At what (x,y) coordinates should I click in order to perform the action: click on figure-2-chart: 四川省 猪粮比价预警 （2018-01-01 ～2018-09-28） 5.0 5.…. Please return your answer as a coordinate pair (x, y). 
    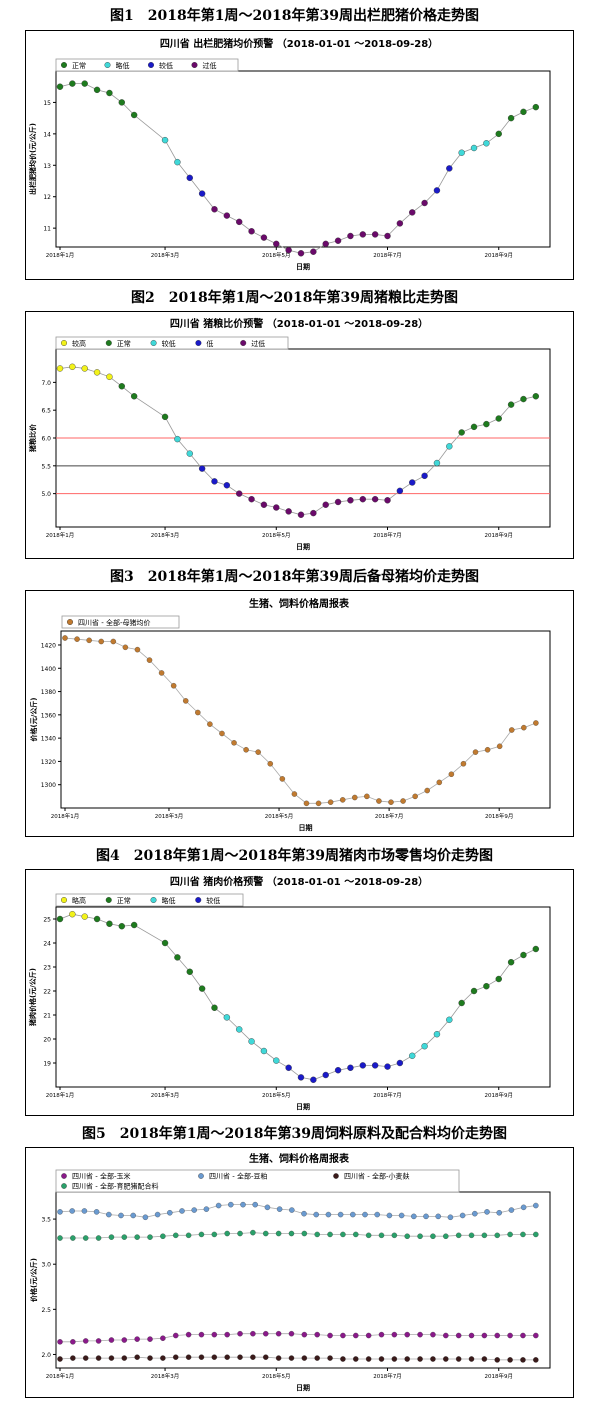
    Looking at the image, I should click on (289, 434).